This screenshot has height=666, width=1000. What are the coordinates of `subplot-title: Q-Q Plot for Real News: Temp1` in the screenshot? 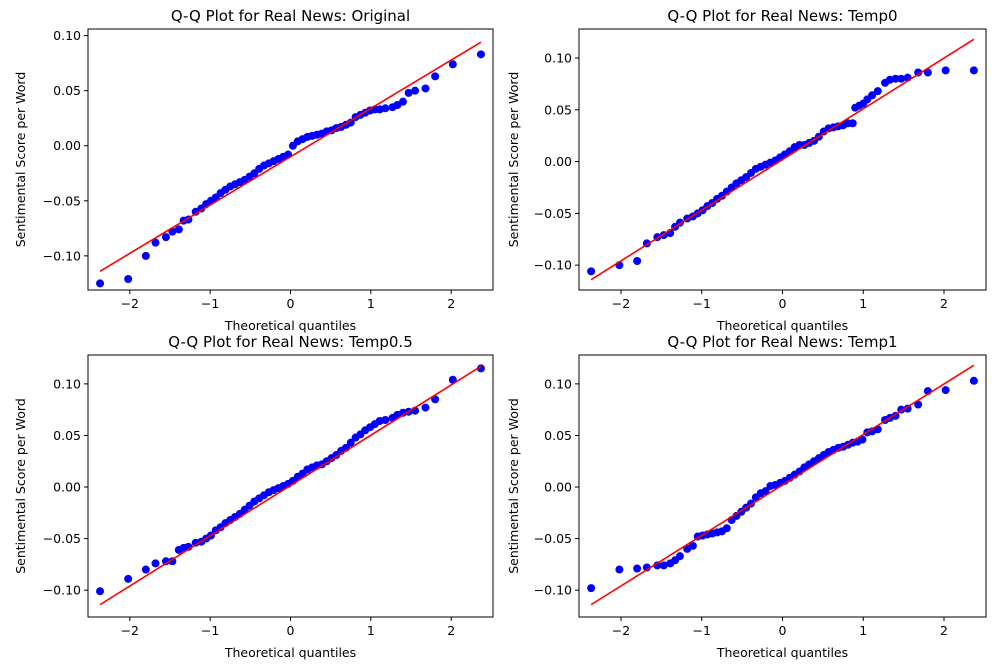 It's located at (782, 342).